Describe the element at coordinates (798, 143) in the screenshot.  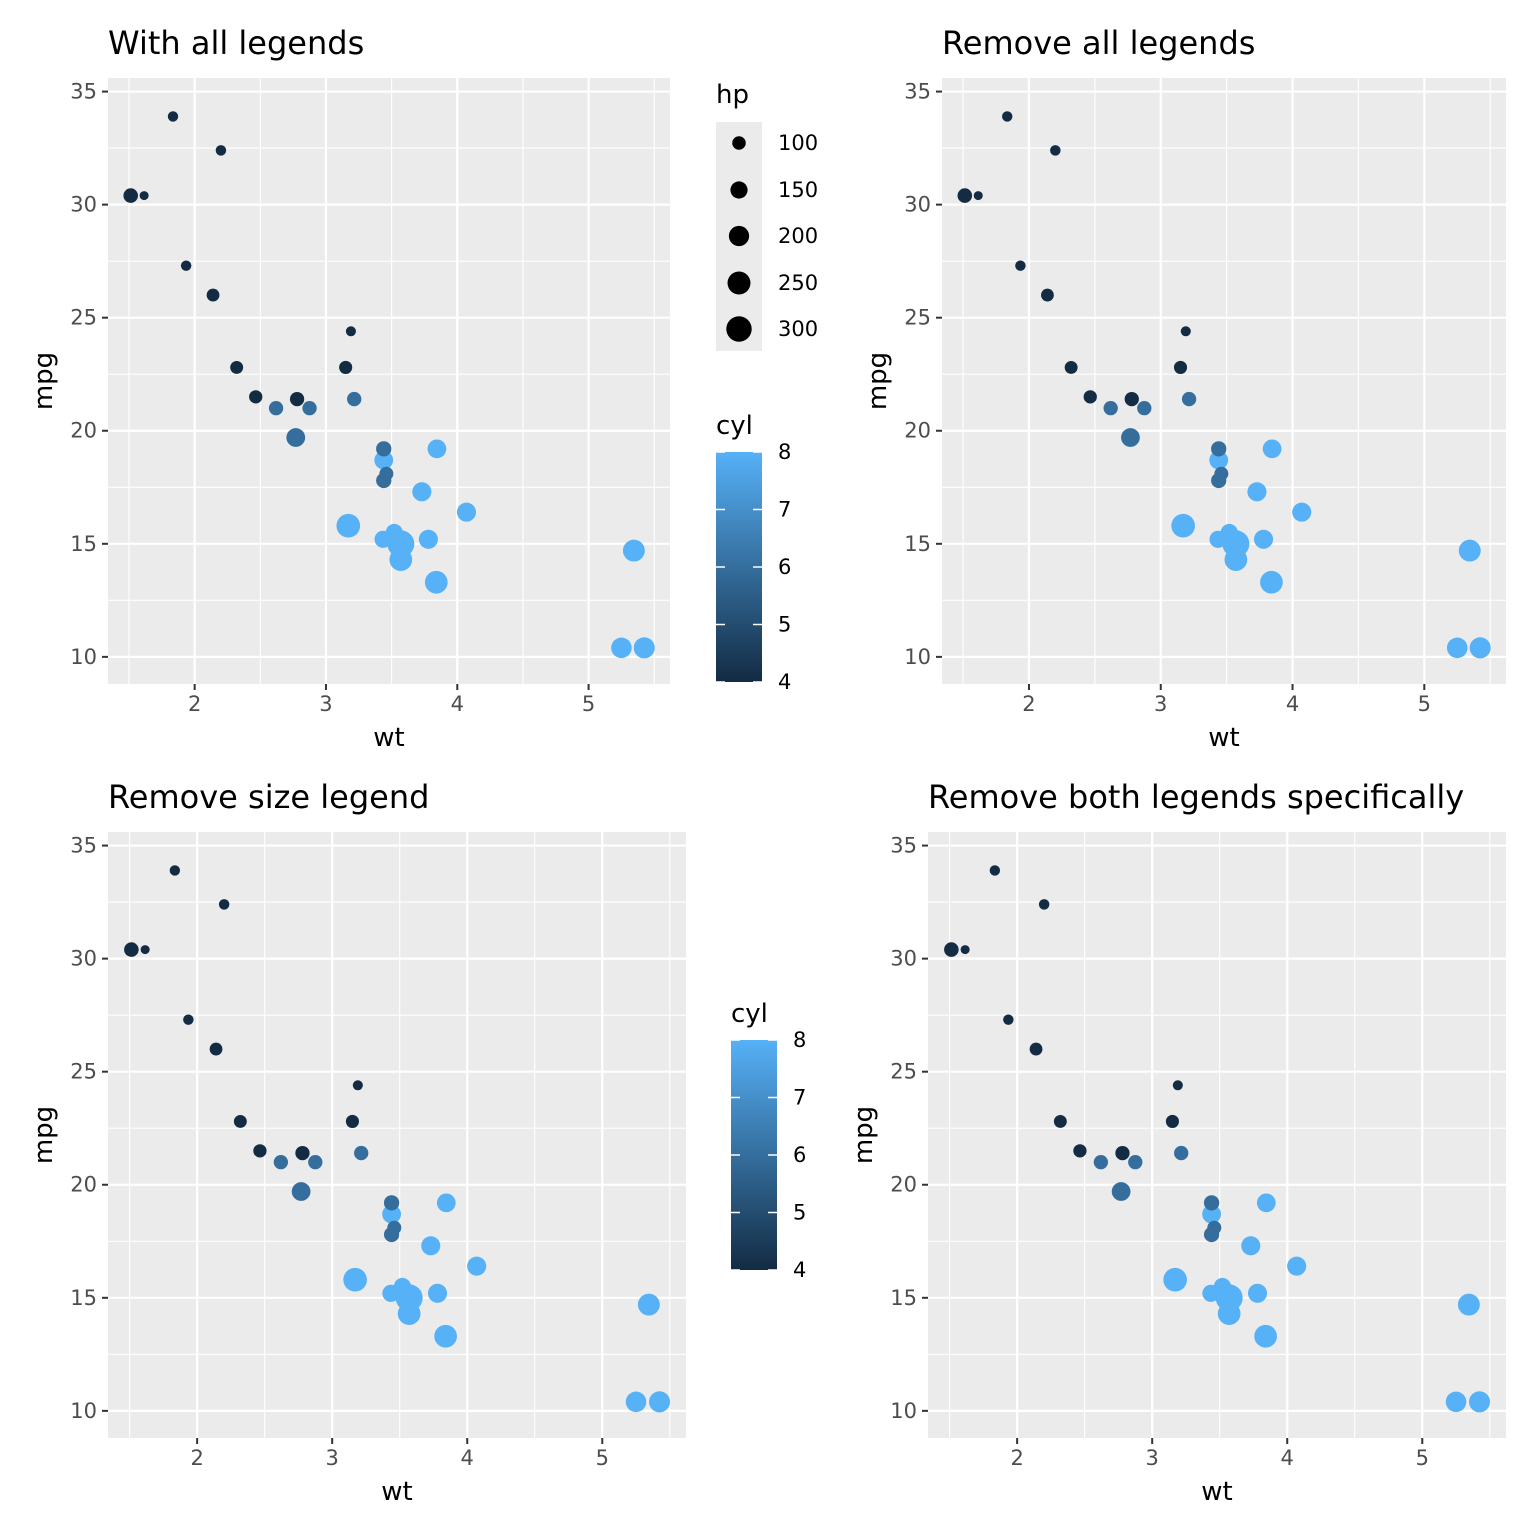
I see `size-legend-label: 100` at that location.